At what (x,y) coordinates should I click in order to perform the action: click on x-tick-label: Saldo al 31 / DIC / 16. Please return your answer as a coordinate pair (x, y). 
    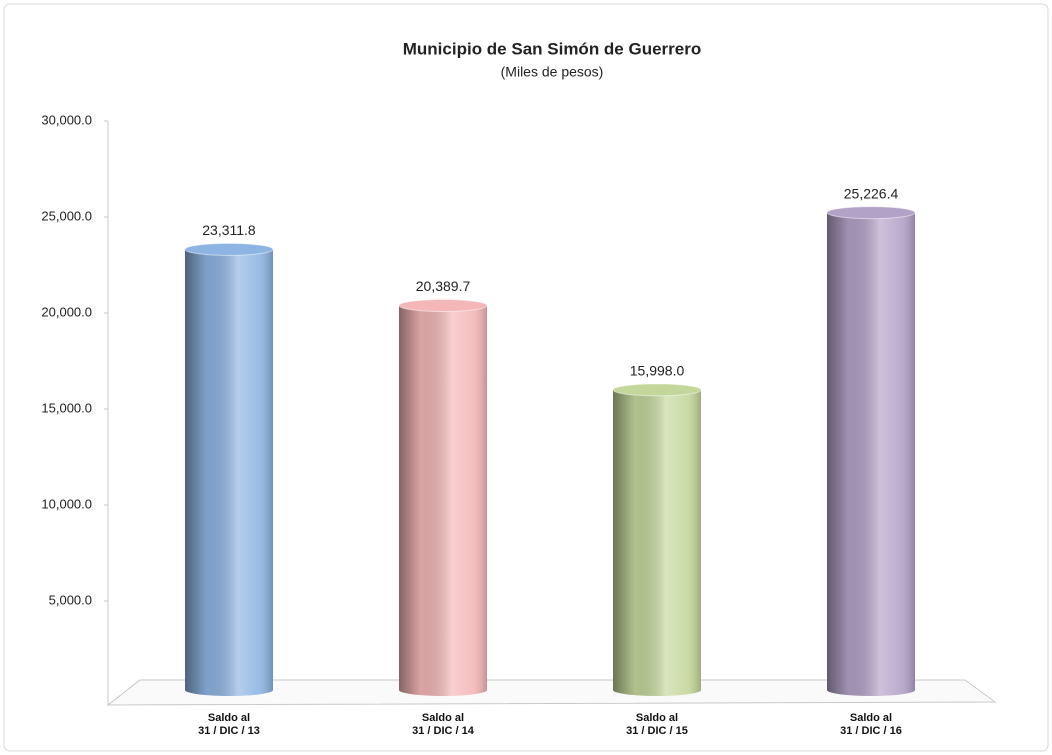
    Looking at the image, I should click on (871, 724).